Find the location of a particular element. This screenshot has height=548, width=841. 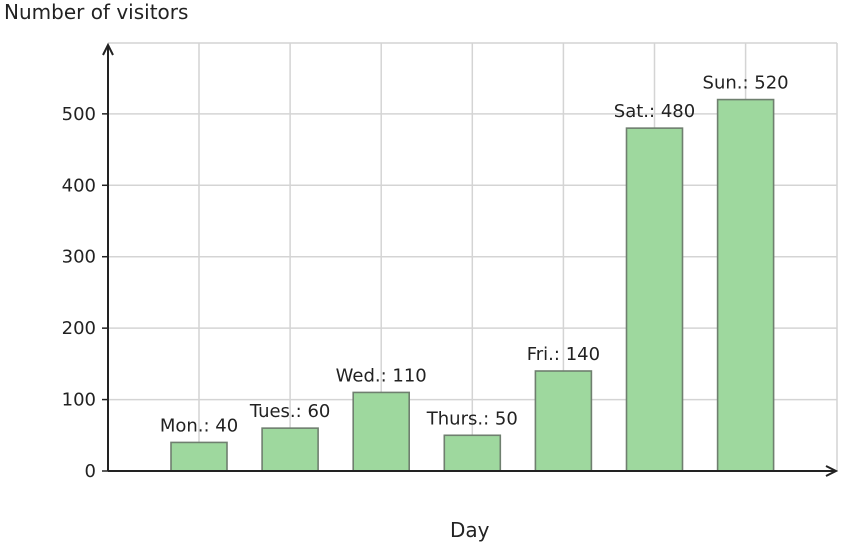

y-tick-label: 0 is located at coordinates (90, 471).